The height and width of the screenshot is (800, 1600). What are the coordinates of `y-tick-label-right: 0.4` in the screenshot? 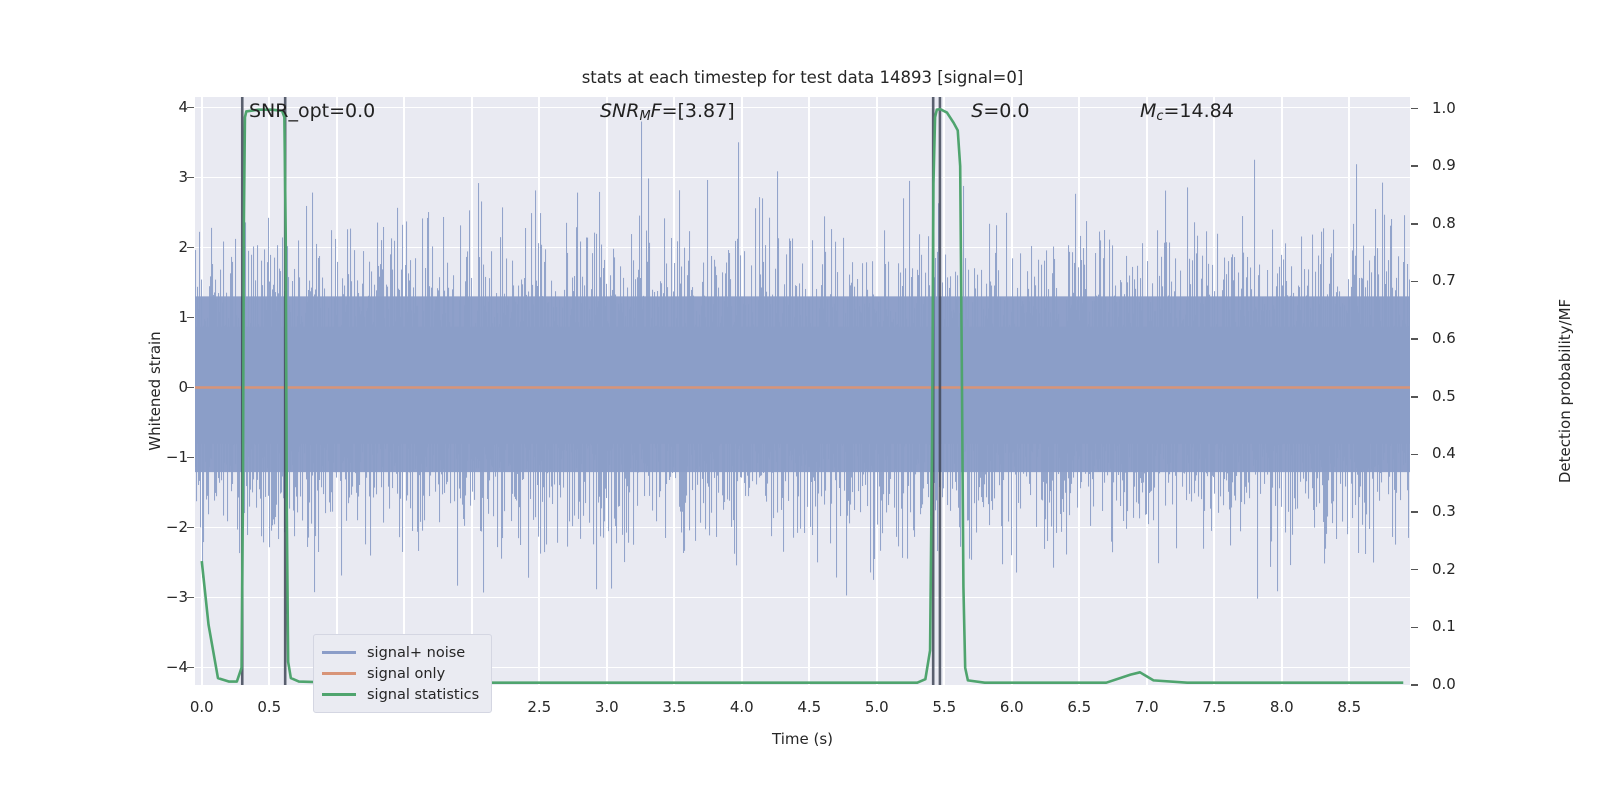 It's located at (1444, 453).